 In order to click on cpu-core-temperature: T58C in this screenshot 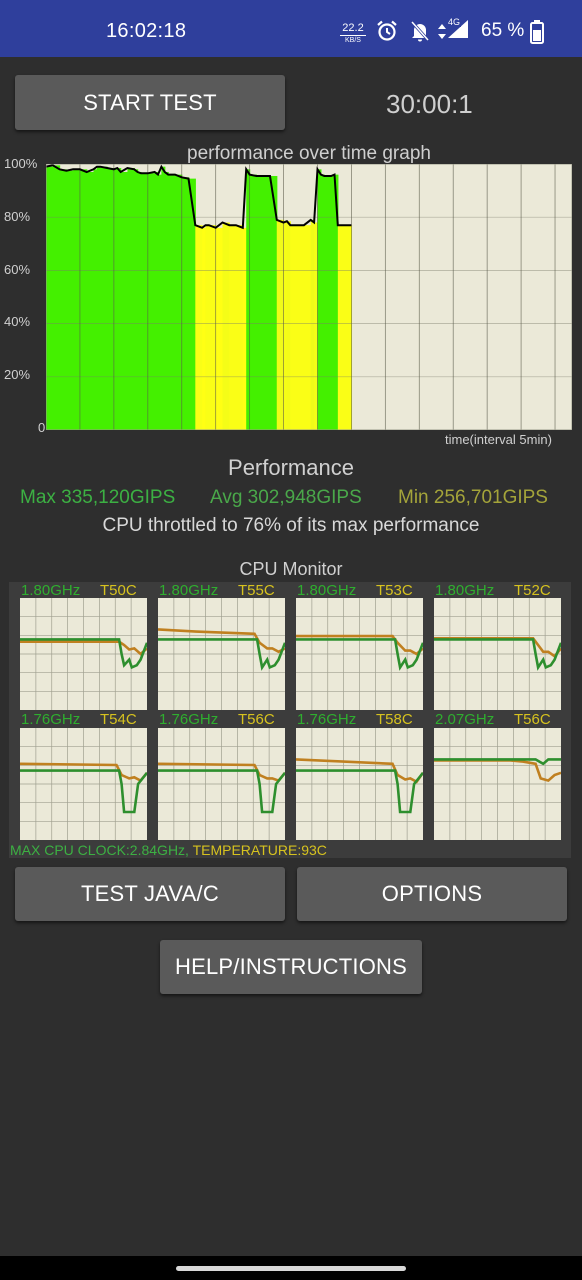, I will do `click(394, 719)`.